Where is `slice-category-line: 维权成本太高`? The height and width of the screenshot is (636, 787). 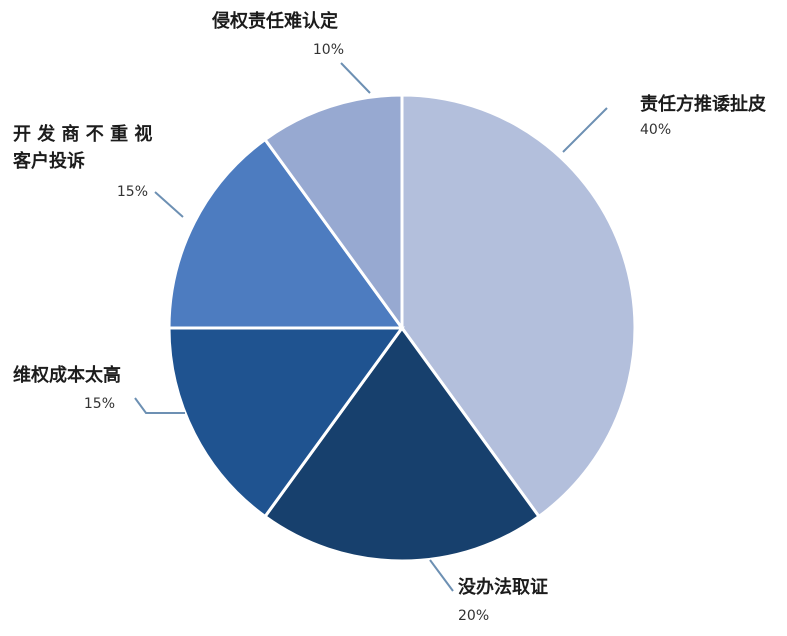
slice-category-line: 维权成本太高 is located at coordinates (67, 375).